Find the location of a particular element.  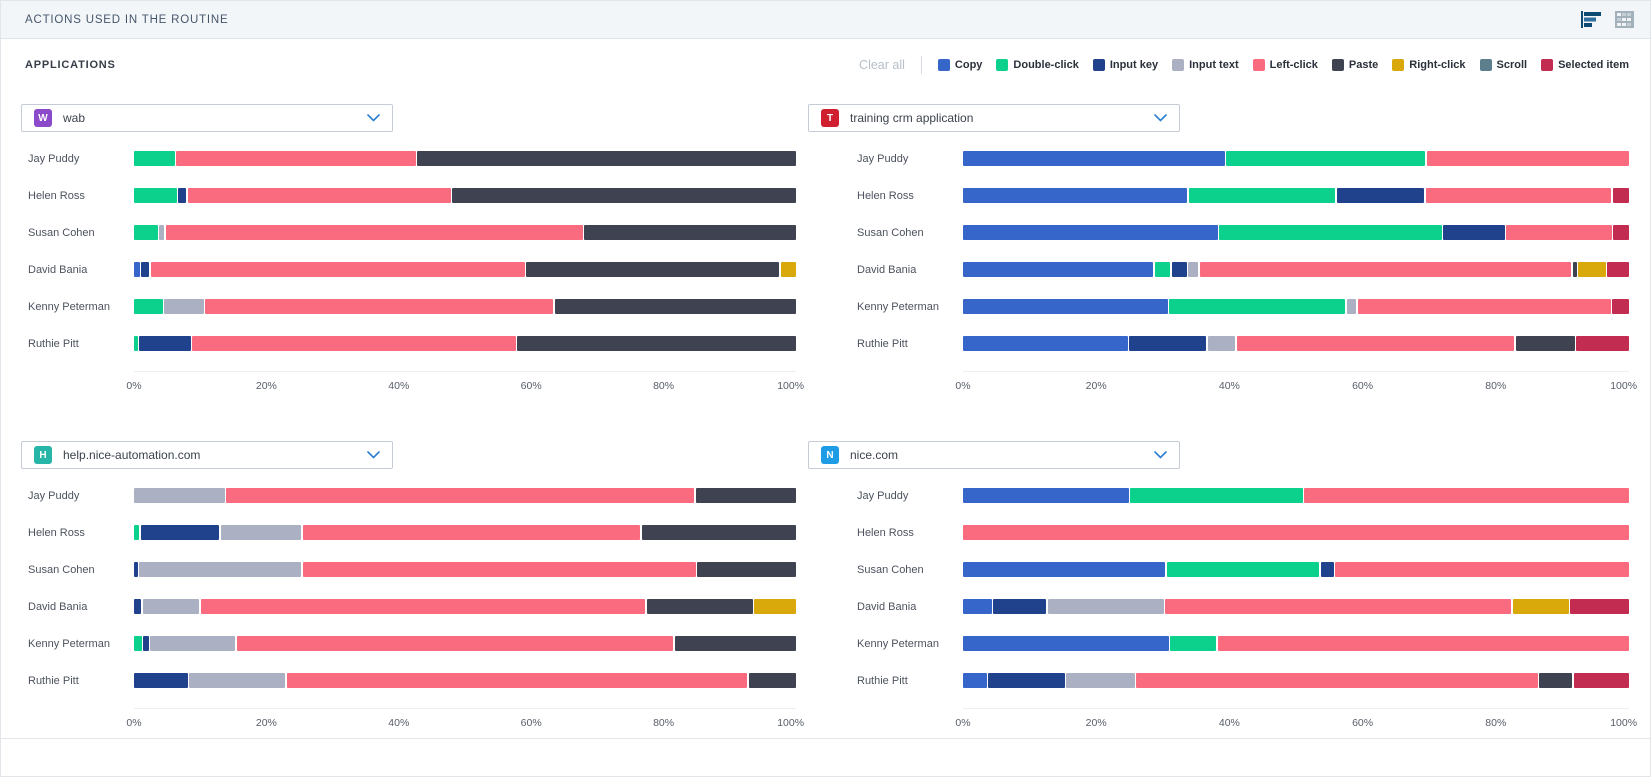

legend-item-input-key: Input key is located at coordinates (1125, 65).